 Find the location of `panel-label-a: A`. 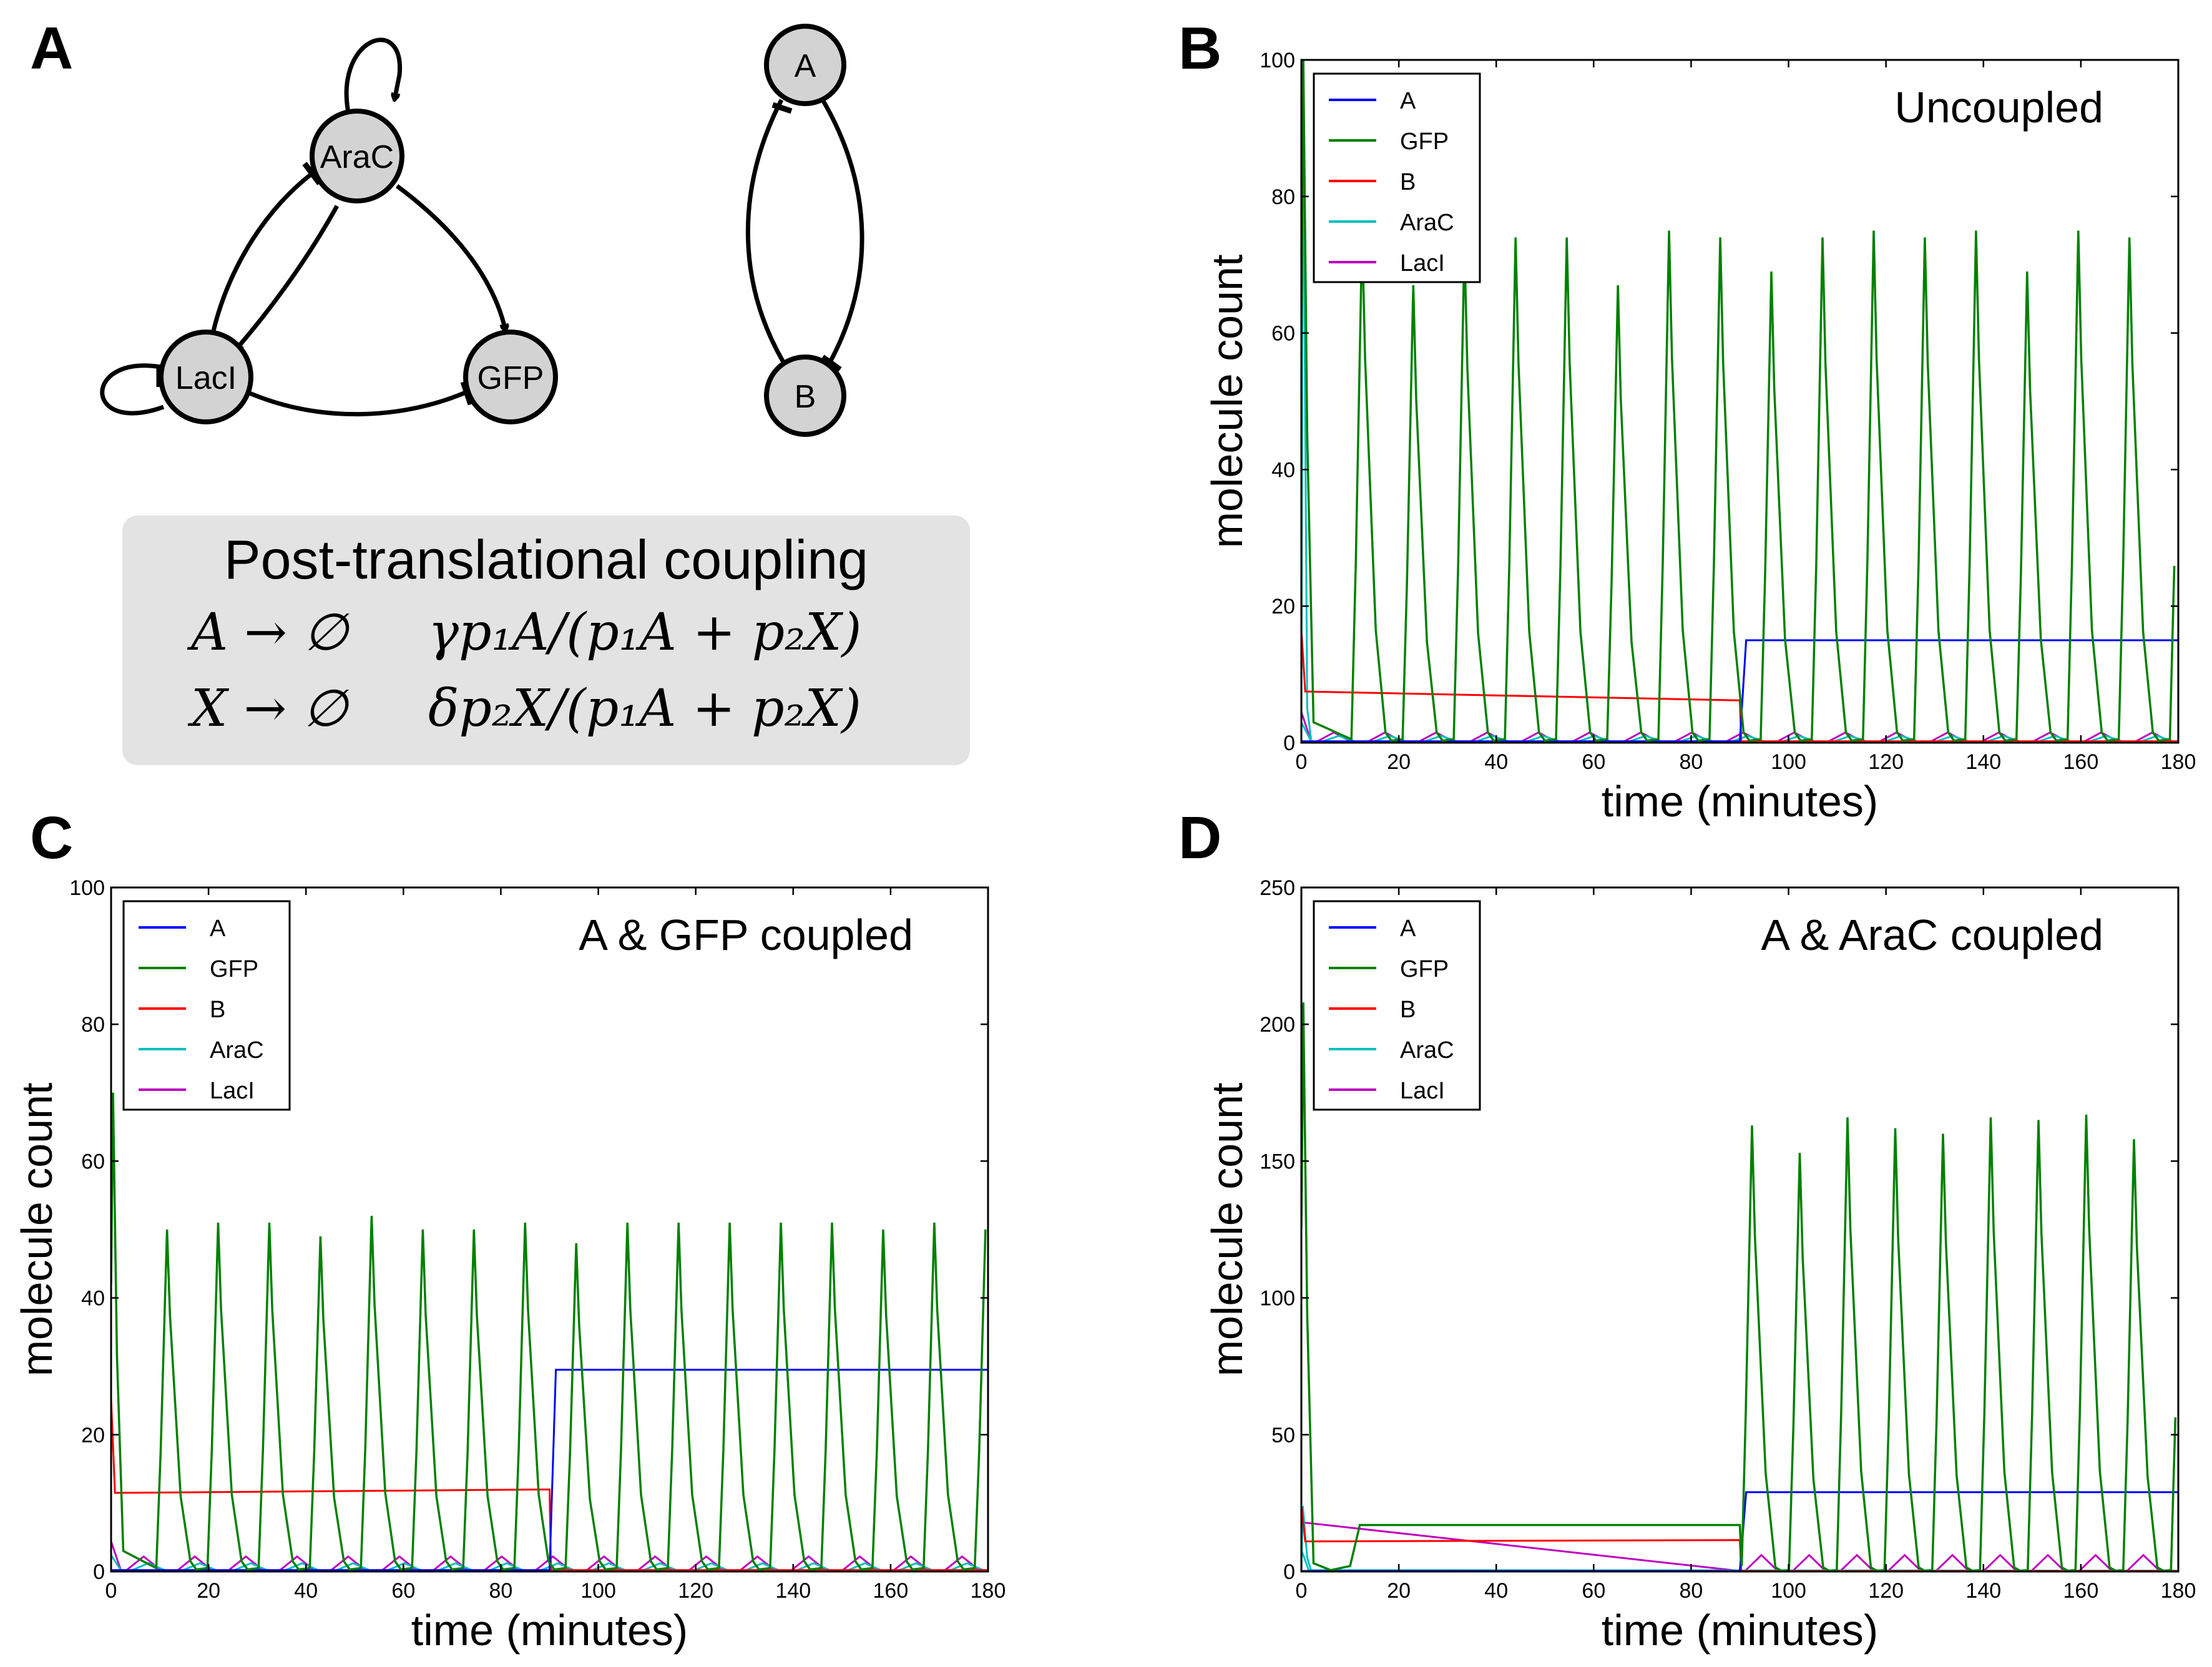

panel-label-a: A is located at coordinates (52, 48).